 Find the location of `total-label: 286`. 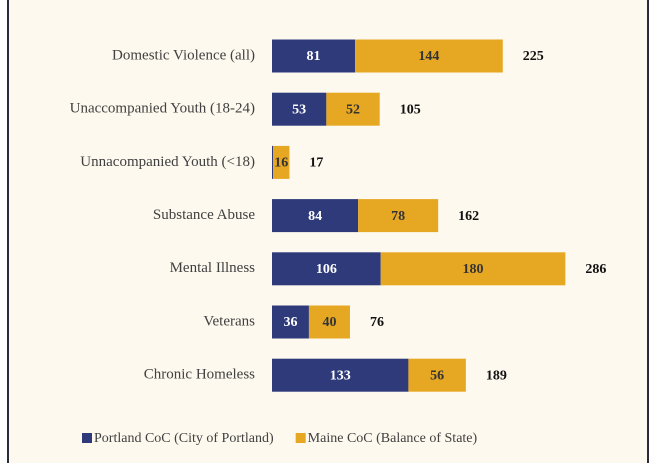

total-label: 286 is located at coordinates (595, 269).